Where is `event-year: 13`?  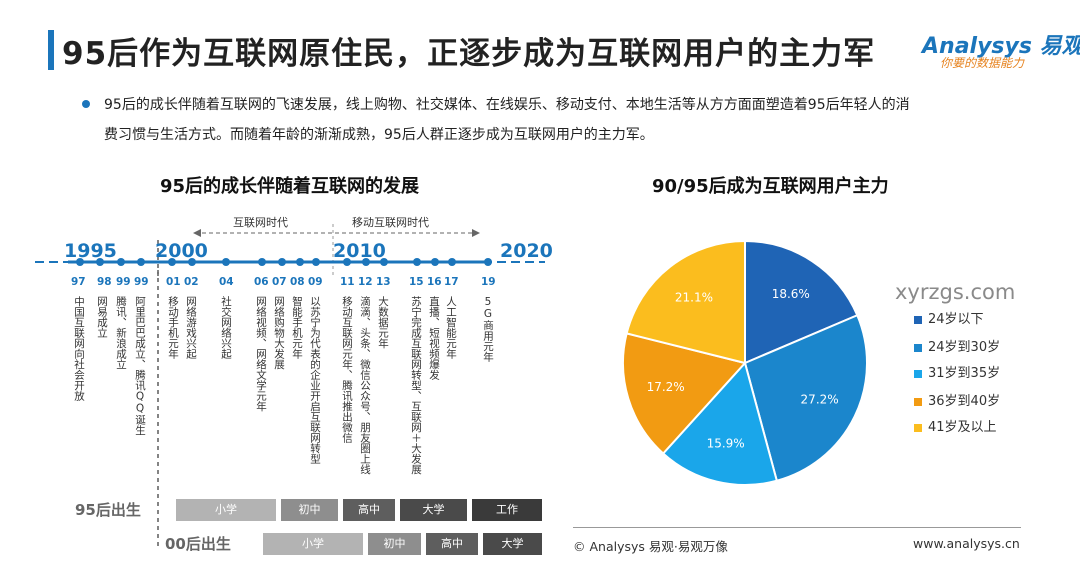 event-year: 13 is located at coordinates (383, 282).